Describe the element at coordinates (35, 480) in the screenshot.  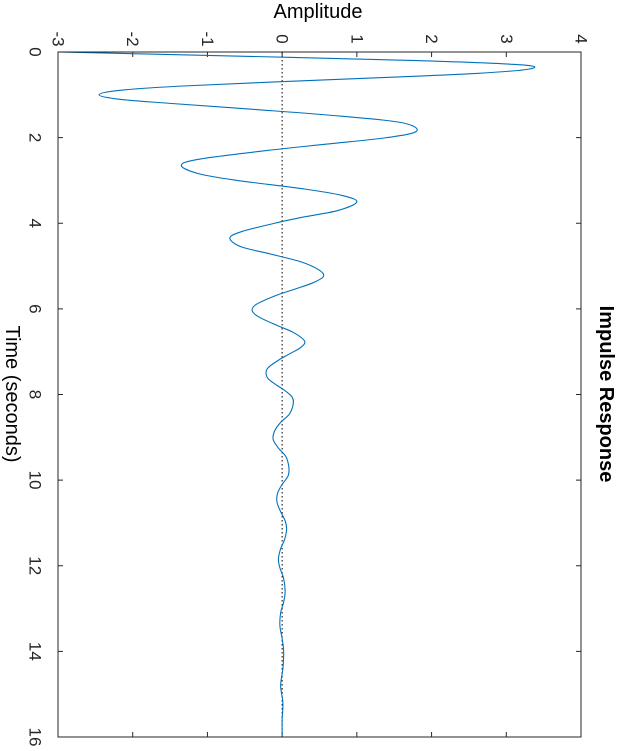
I see `time-tick-label: 10` at that location.